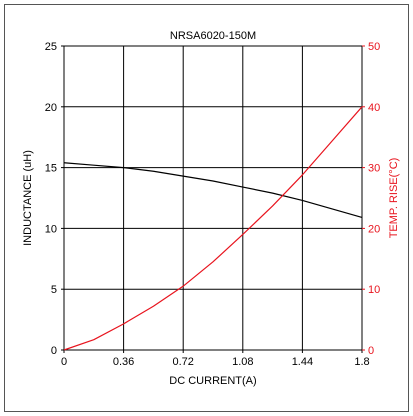  Describe the element at coordinates (123, 362) in the screenshot. I see `x-tick-label: 0.36` at that location.